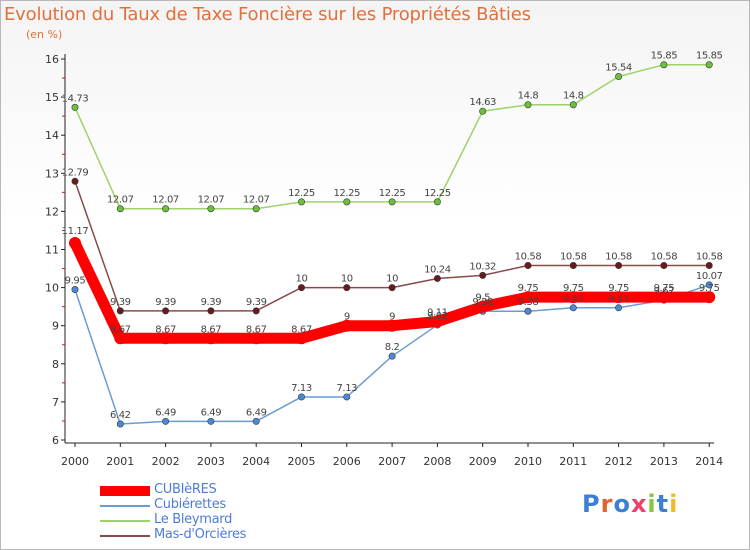  I want to click on x-tick-label: 2001, so click(120, 461).